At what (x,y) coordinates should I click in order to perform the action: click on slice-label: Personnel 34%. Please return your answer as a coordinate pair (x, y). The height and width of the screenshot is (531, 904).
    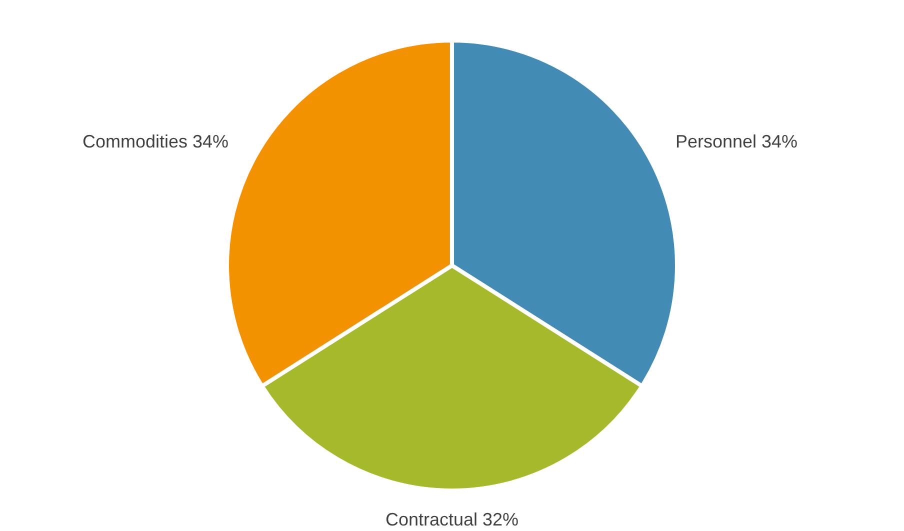
    Looking at the image, I should click on (736, 142).